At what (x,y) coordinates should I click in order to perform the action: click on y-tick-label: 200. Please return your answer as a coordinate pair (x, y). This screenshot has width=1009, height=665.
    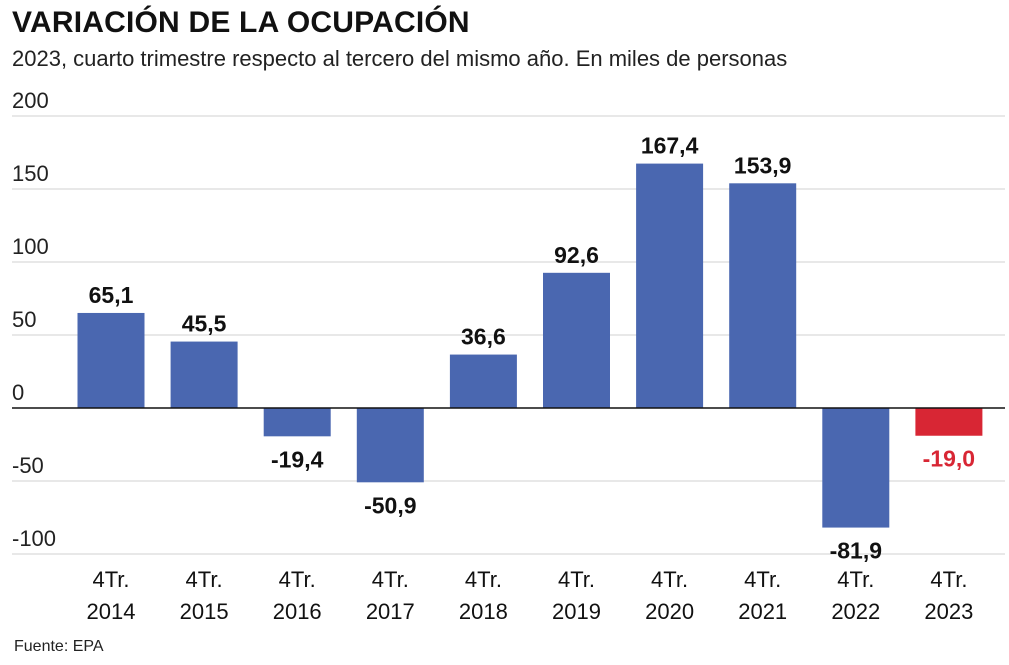
    Looking at the image, I should click on (30, 100).